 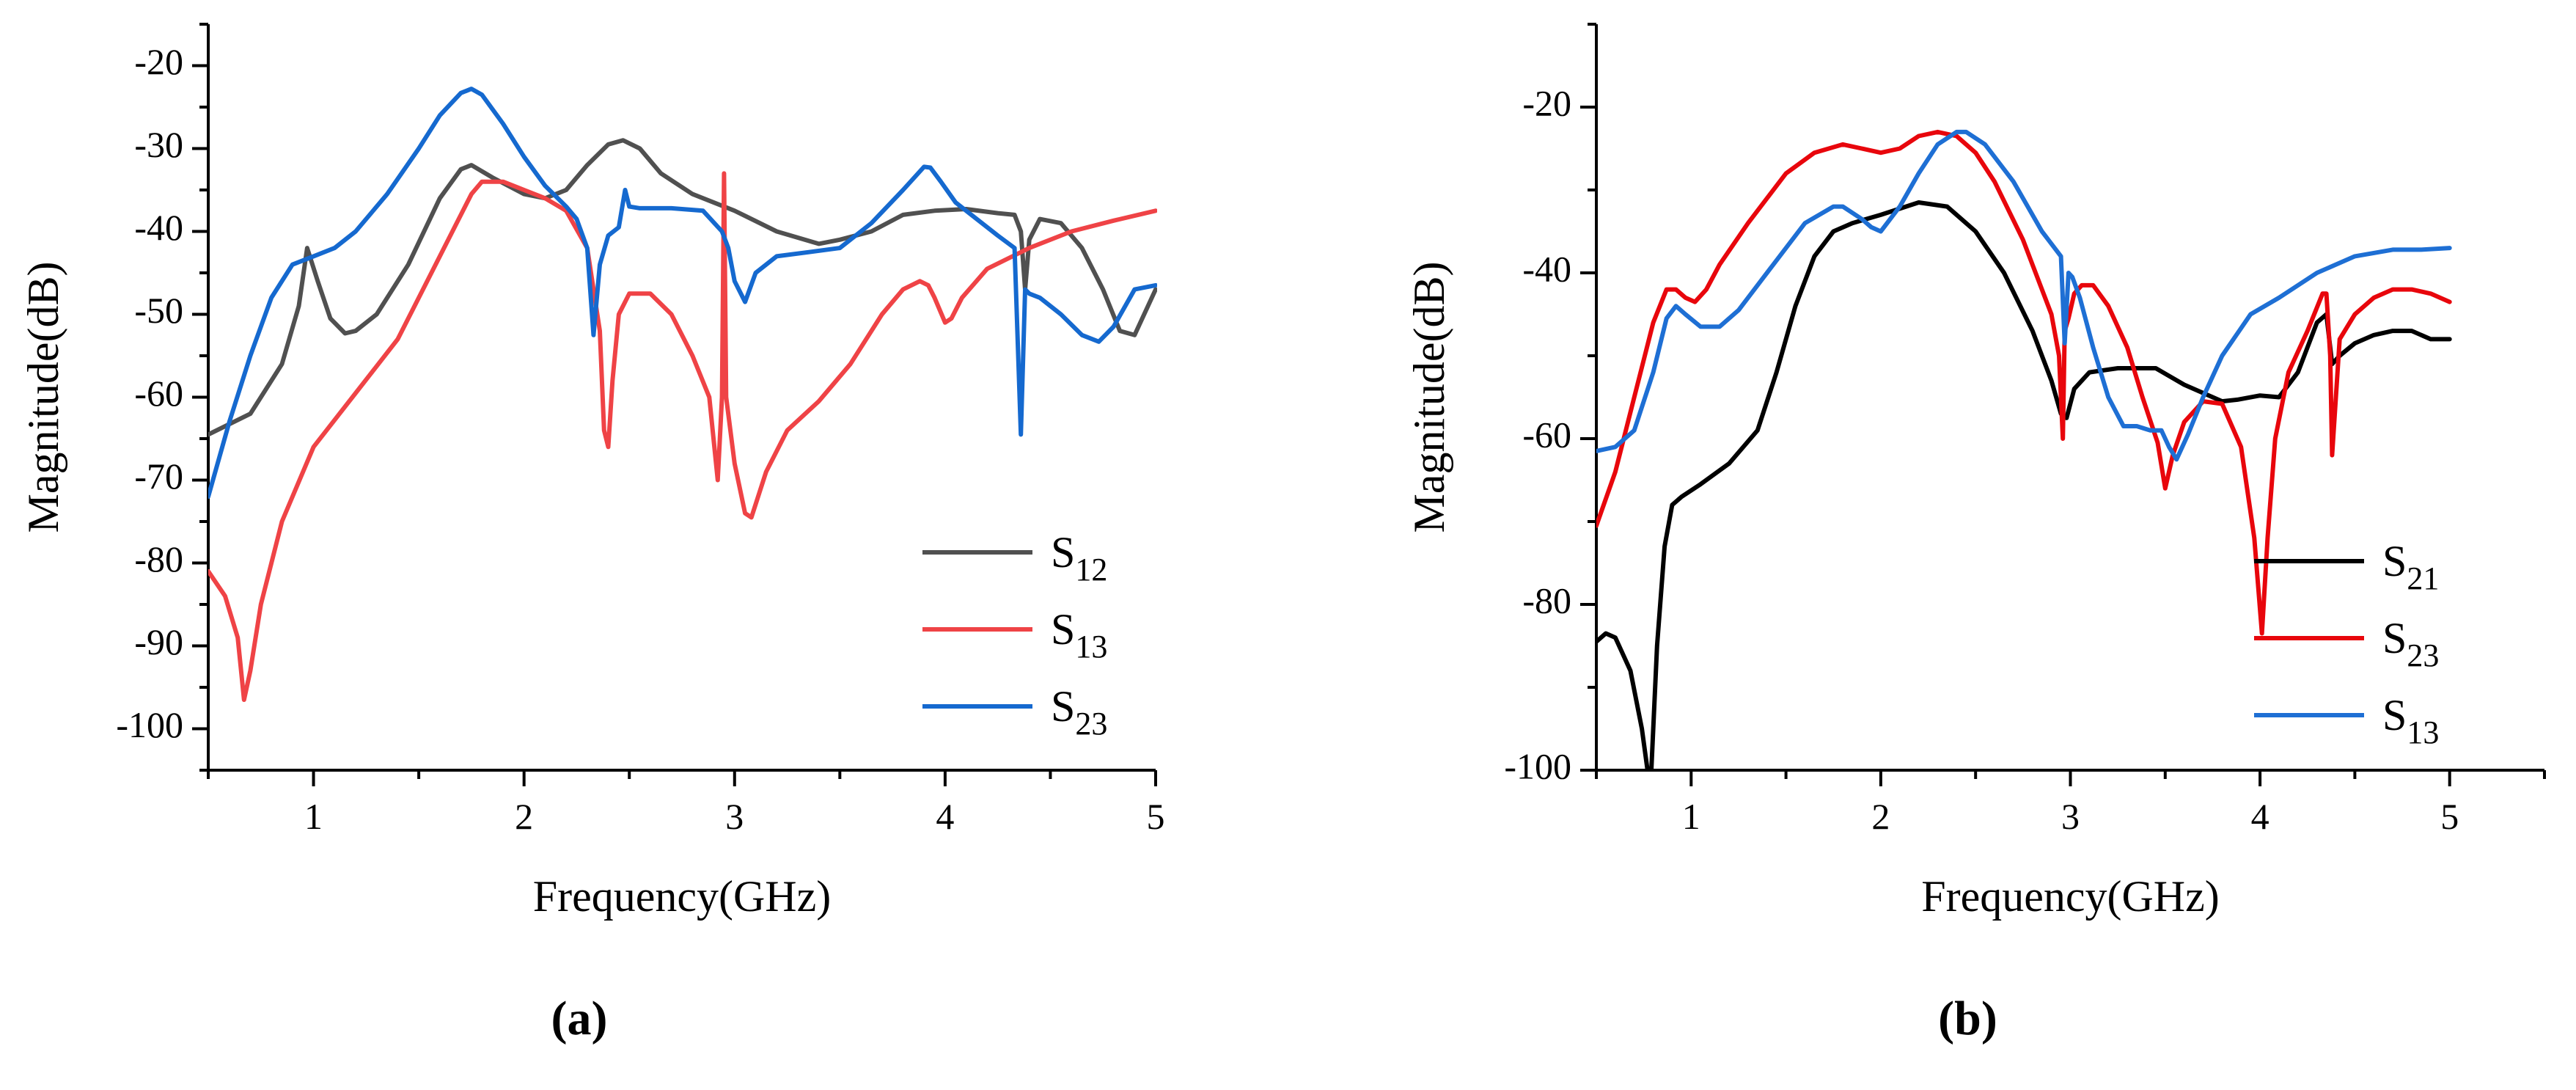 I want to click on panel-a-y-axis-label: Magnitude(dB), so click(x=43, y=397).